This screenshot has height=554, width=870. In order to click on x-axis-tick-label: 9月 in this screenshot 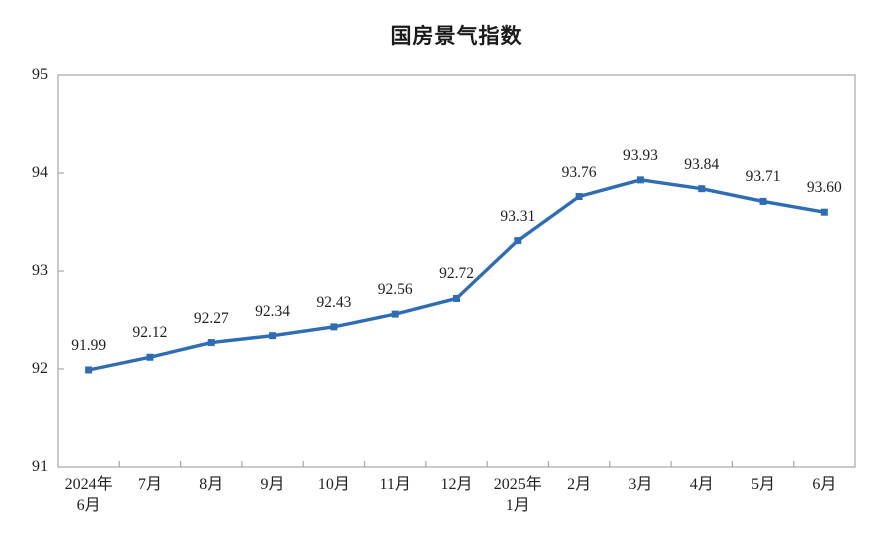, I will do `click(272, 484)`.